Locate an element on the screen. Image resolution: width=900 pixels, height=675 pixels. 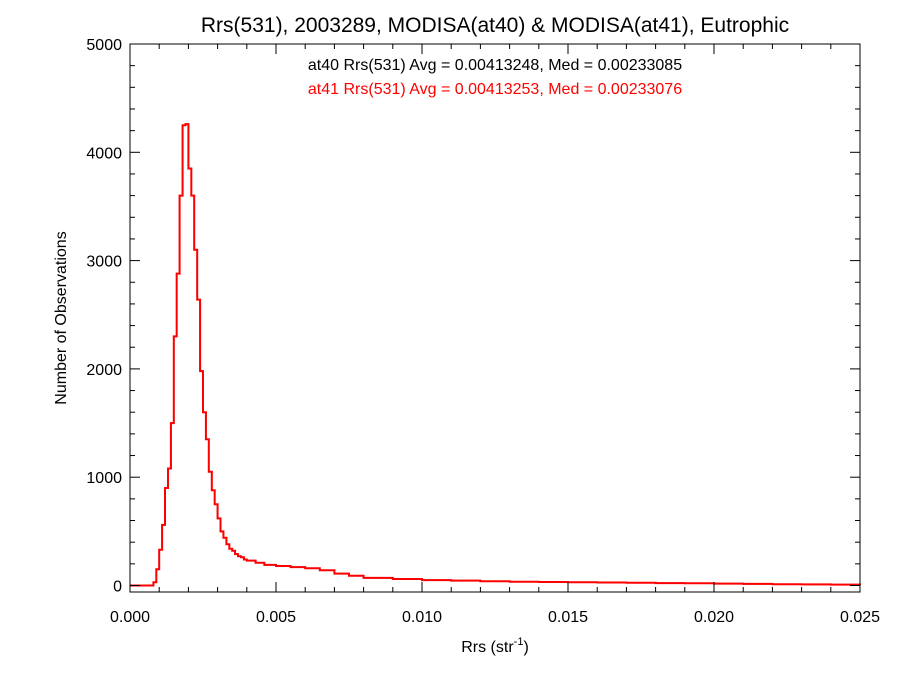
x-tick-label: 0.000 is located at coordinates (130, 617).